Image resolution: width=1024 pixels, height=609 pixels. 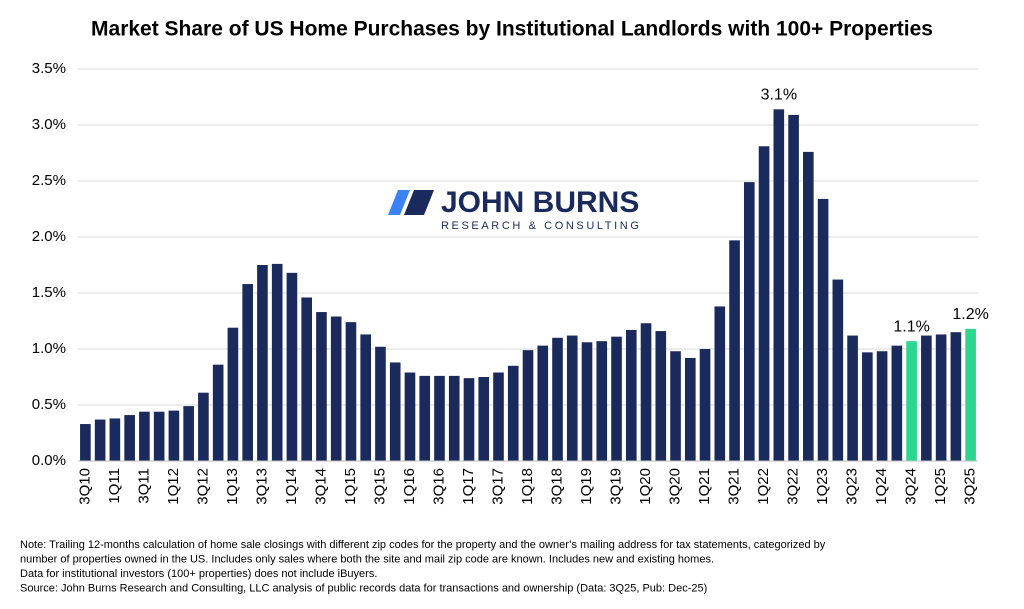 What do you see at coordinates (409, 486) in the screenshot?
I see `x-tick-label: 1Q16` at bounding box center [409, 486].